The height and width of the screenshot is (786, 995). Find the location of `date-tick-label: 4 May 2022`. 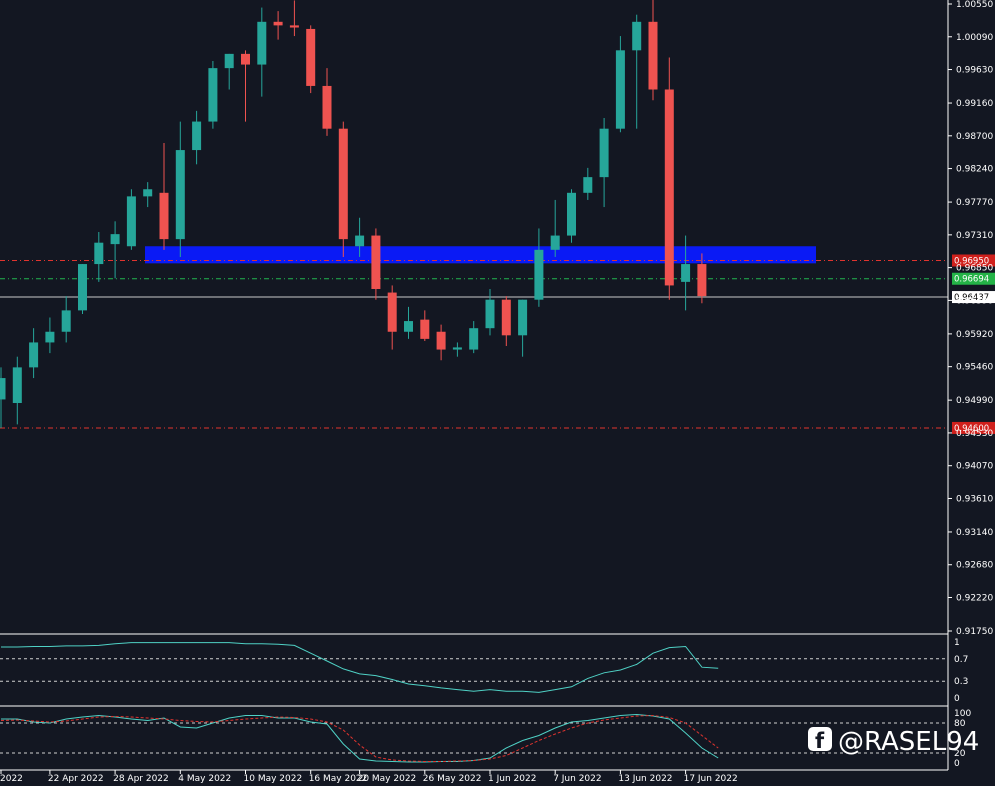

date-tick-label: 4 May 2022 is located at coordinates (204, 779).